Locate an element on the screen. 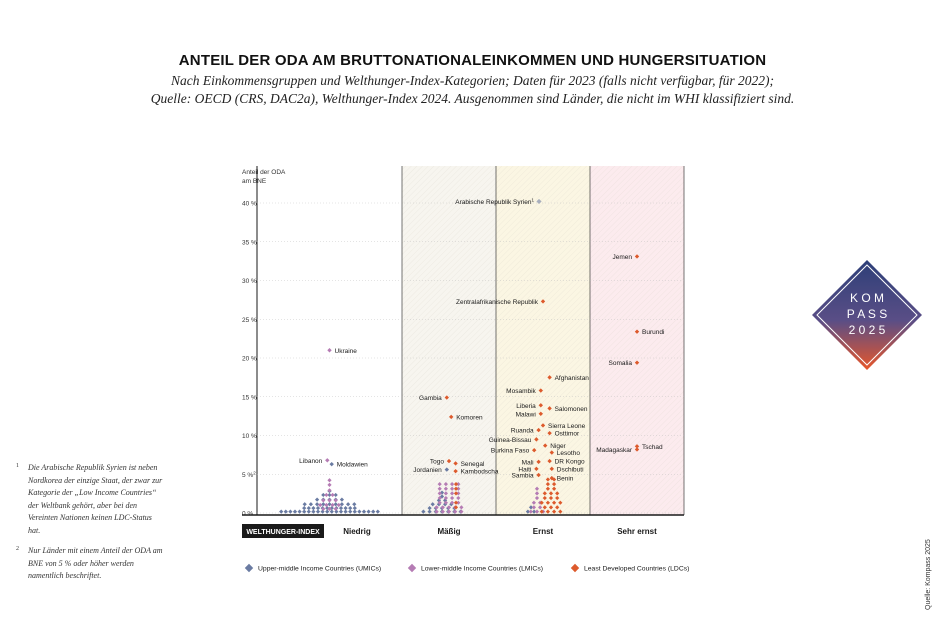  data-point-dr-kongo is located at coordinates (549, 461).